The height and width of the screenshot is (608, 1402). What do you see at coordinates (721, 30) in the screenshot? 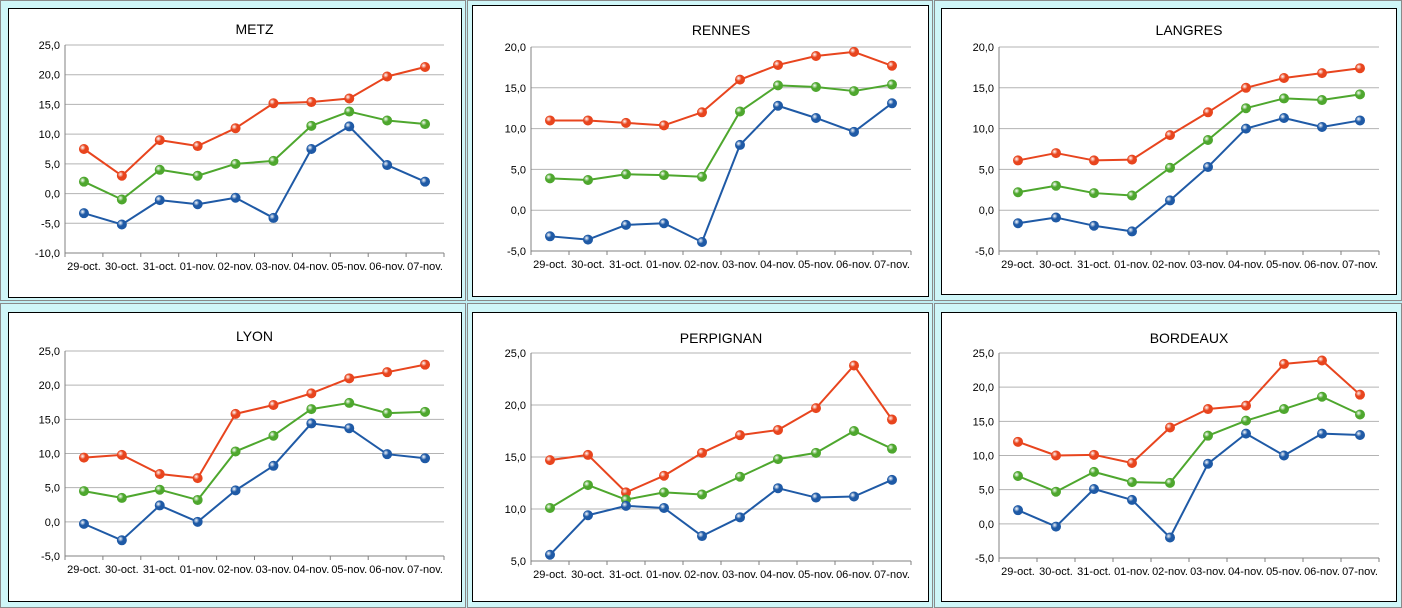
I see `chart-title: RENNES` at bounding box center [721, 30].